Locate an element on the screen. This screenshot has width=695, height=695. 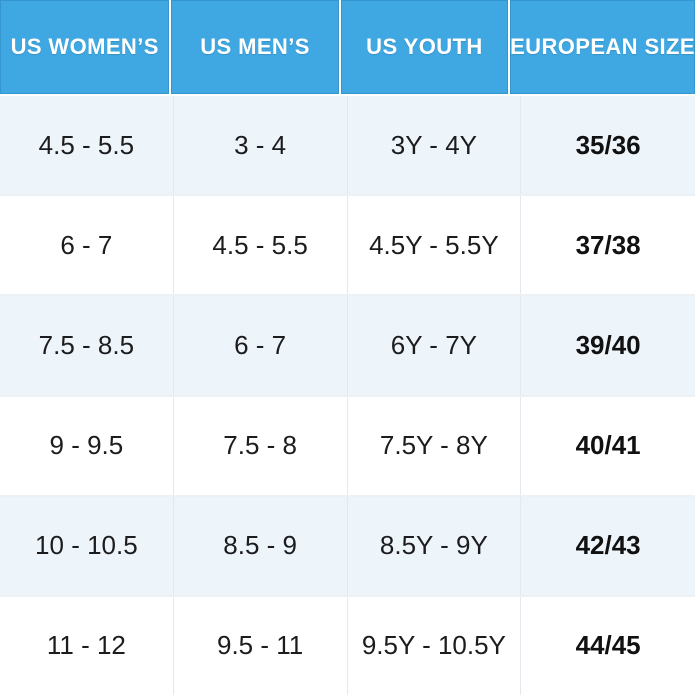
table-row: 6 - 7 4.5 - 5.5 4.5Y - 5.5Y 37/38 is located at coordinates (347, 246).